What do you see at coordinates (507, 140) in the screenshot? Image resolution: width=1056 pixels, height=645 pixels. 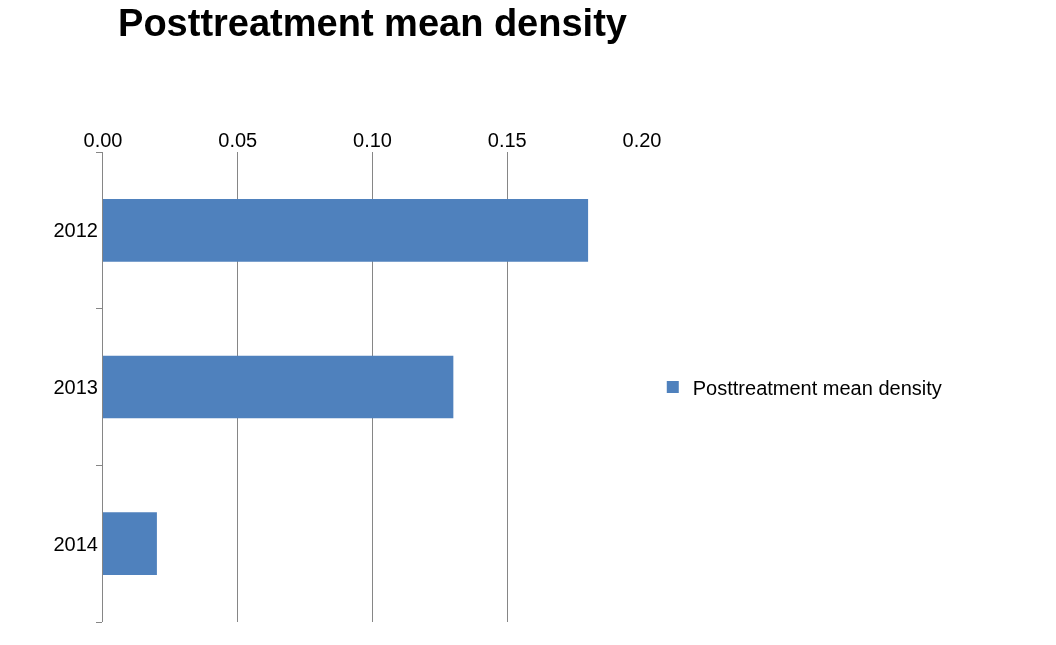 I see `x-tick-label: 0.15` at bounding box center [507, 140].